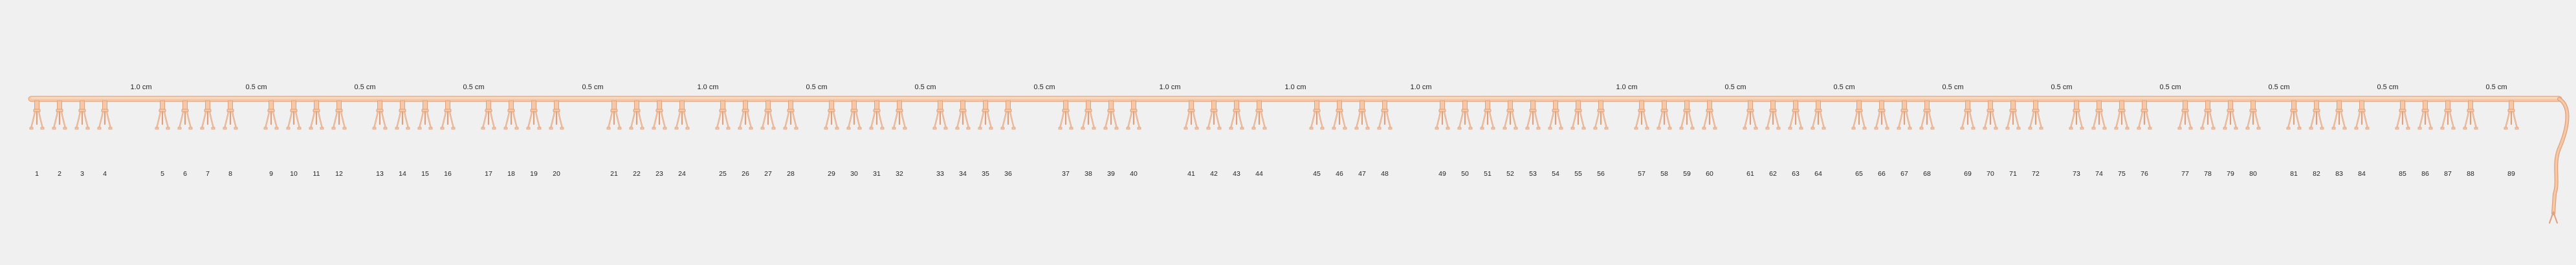  I want to click on tube-number-label: 22, so click(637, 174).